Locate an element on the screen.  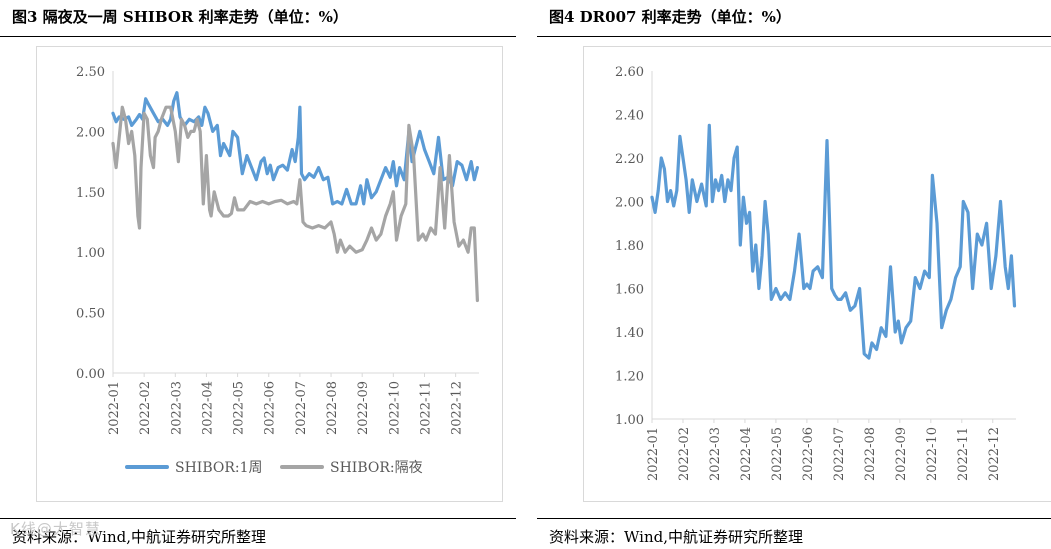
y-tick-label: 2.20 is located at coordinates (629, 159).